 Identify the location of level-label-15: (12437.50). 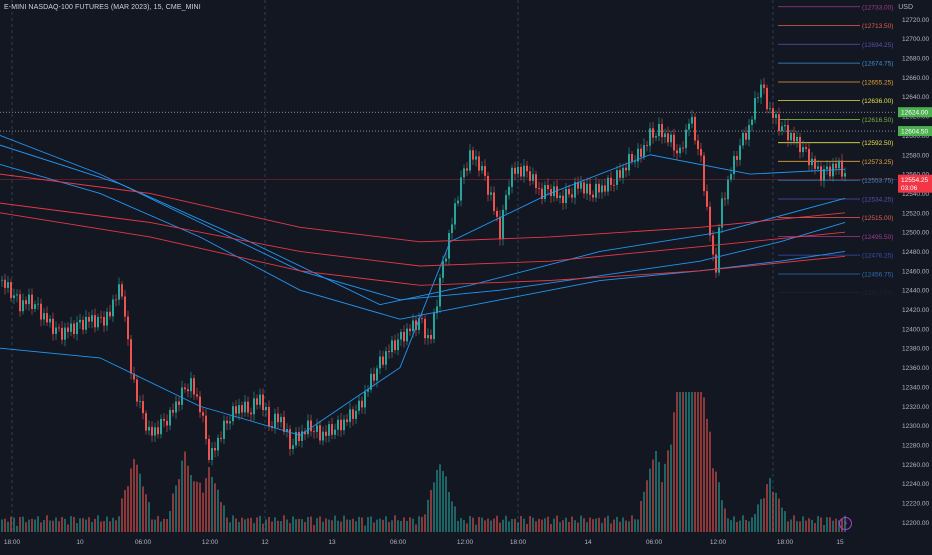
(877, 293).